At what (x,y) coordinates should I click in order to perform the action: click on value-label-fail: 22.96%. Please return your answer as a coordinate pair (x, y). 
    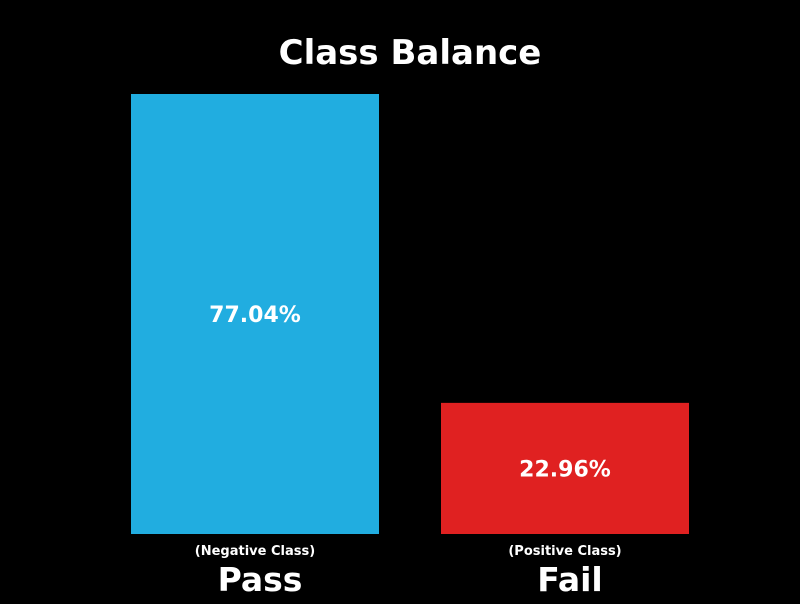
    Looking at the image, I should click on (565, 469).